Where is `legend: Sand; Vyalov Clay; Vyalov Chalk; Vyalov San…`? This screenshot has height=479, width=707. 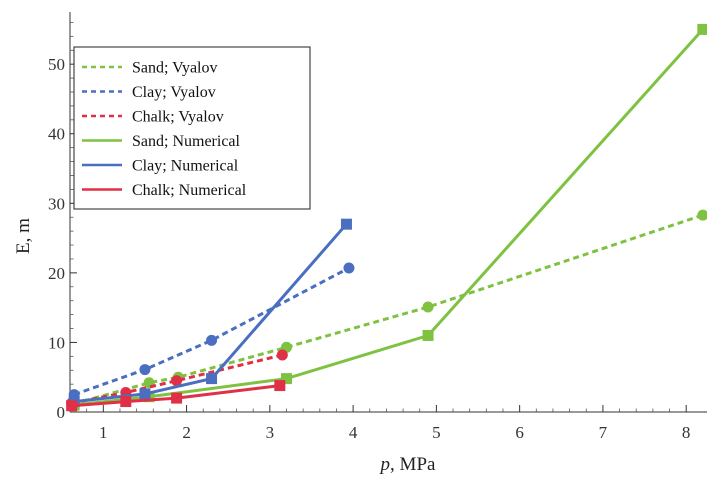 legend: Sand; Vyalov Clay; Vyalov Chalk; Vyalov San… is located at coordinates (192, 128).